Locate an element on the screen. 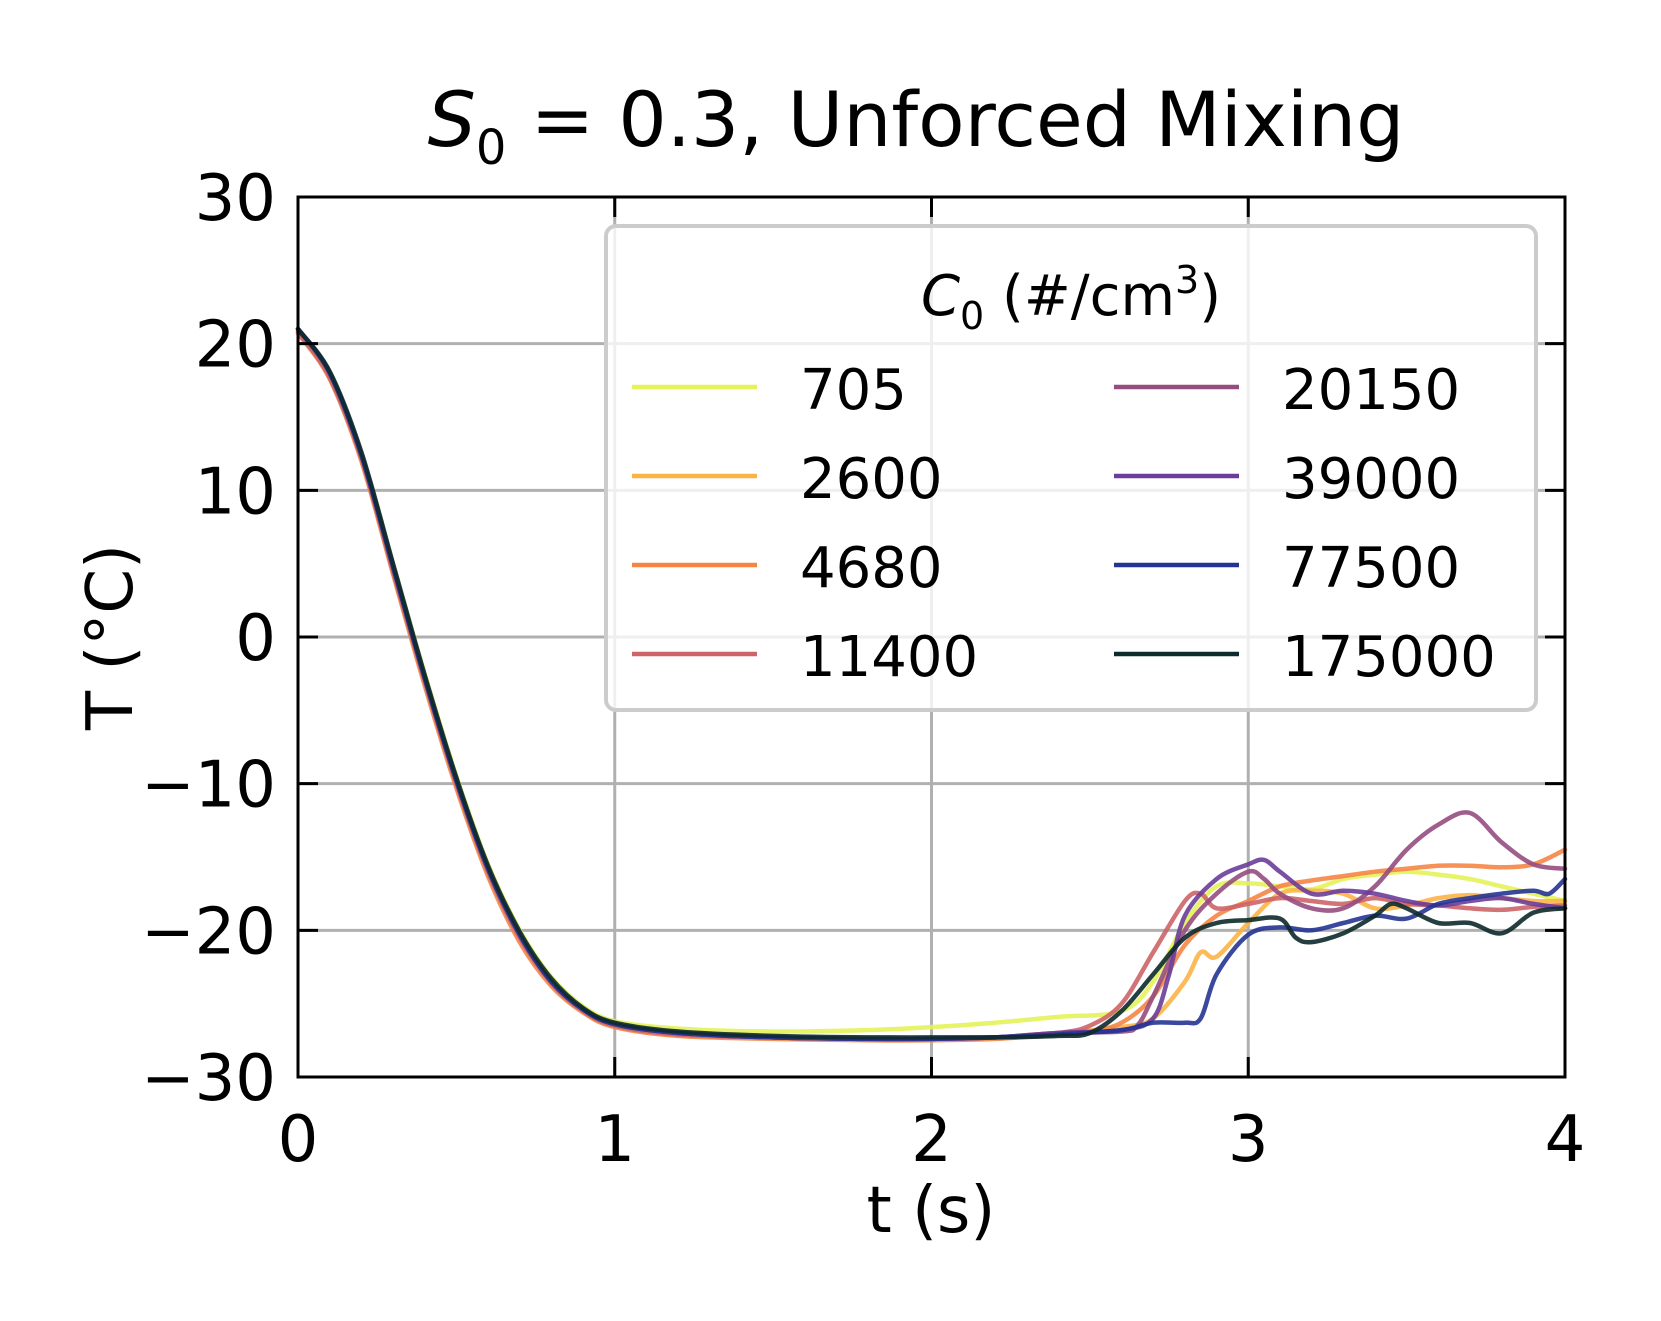 The image size is (1661, 1321). legend-label-2600: 2600 is located at coordinates (871, 479).